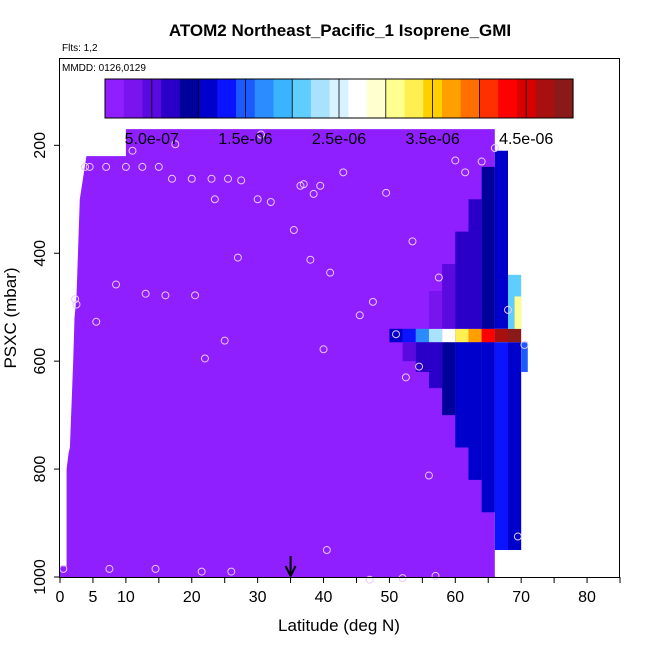 This screenshot has height=650, width=650. What do you see at coordinates (339, 625) in the screenshot?
I see `x-axis-title: Latitude (deg N)` at bounding box center [339, 625].